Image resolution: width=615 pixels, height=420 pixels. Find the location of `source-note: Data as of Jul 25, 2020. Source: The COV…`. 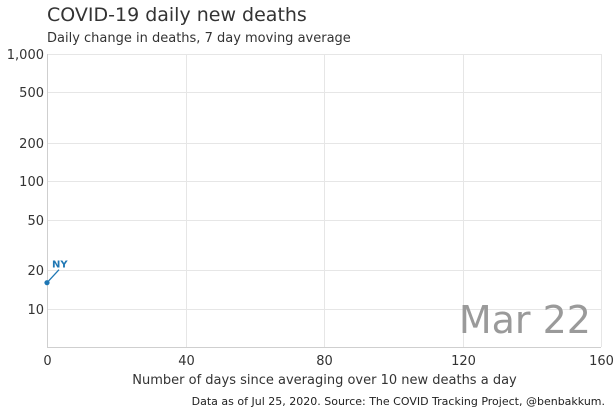

source-note: Data as of Jul 25, 2020. Source: The COV… is located at coordinates (398, 401).